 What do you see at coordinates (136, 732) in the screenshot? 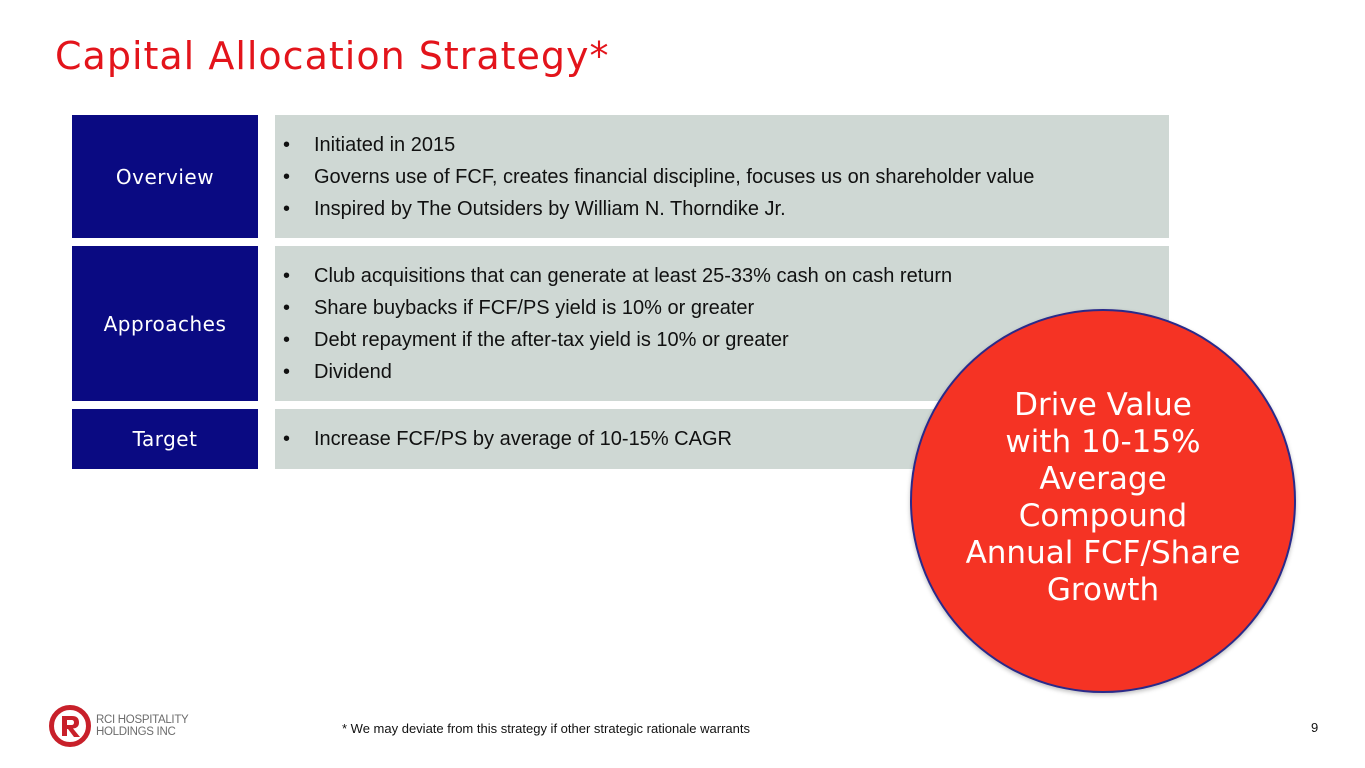
I see `logo-line: HOLDINGS INC` at bounding box center [136, 732].